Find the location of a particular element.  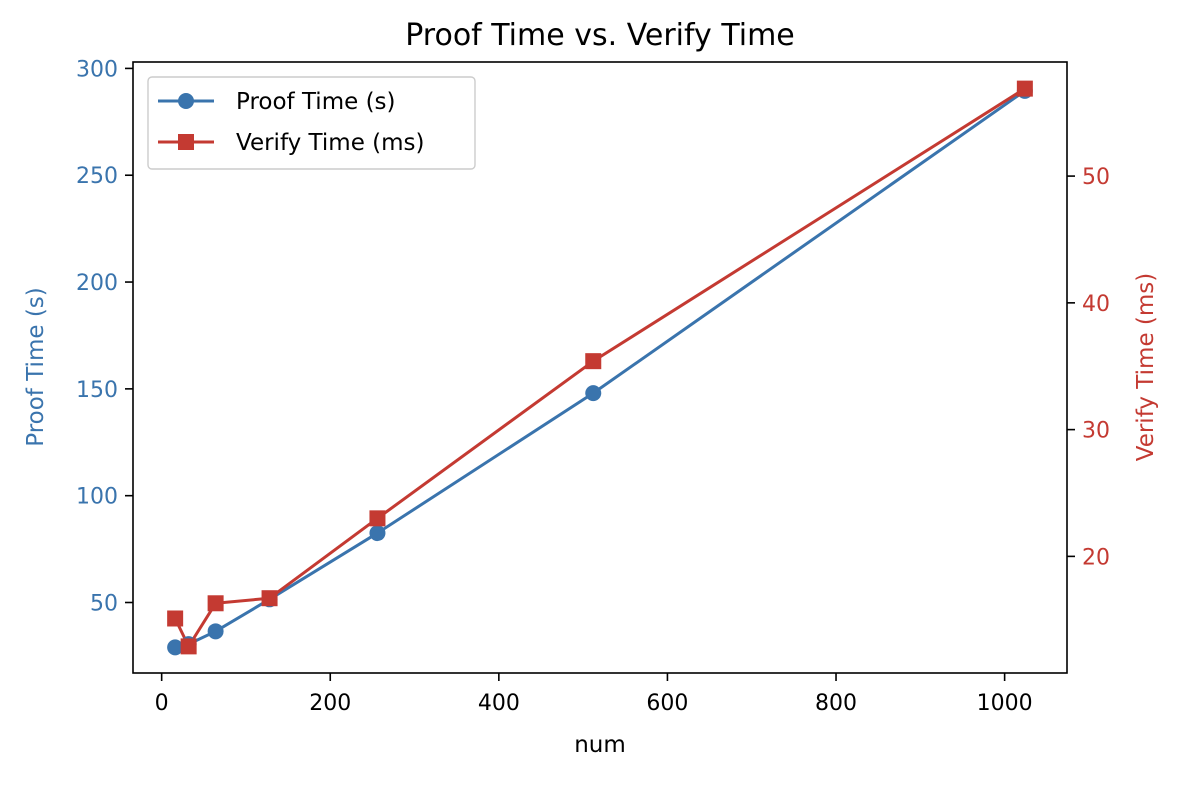

x-axis-title: num is located at coordinates (600, 745).